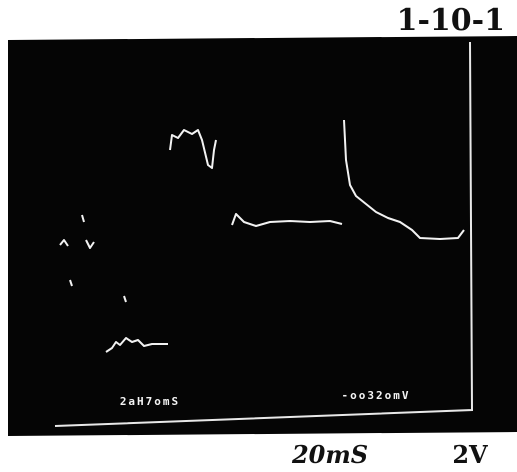 The width and height of the screenshot is (517, 472). What do you see at coordinates (329, 454) in the screenshot?
I see `time-scale: 20mS` at bounding box center [329, 454].